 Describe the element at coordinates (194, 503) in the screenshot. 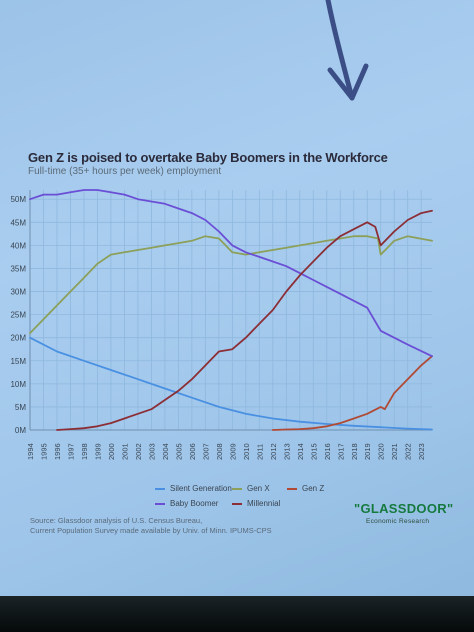

I see `legend-label: Baby Boomer` at that location.